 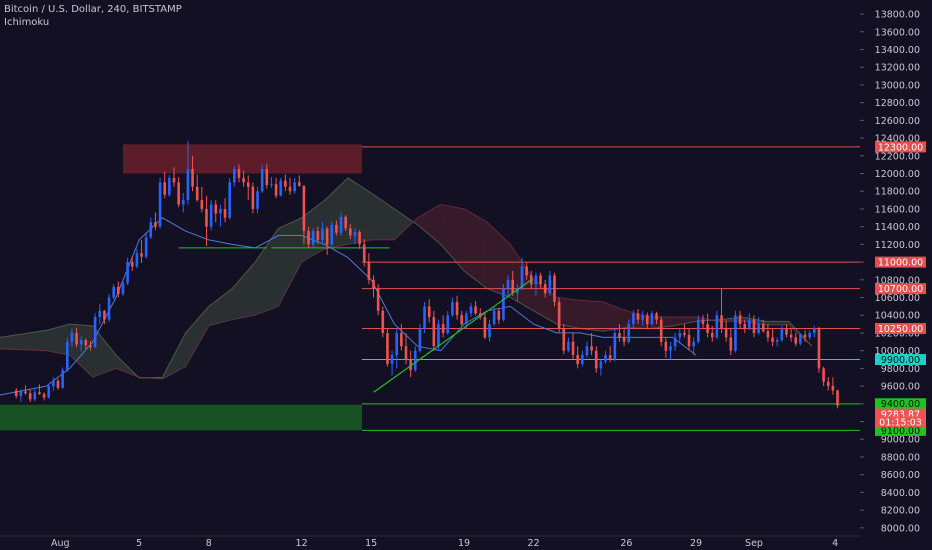 What do you see at coordinates (371, 543) in the screenshot?
I see `x-tick-label: 15` at bounding box center [371, 543].